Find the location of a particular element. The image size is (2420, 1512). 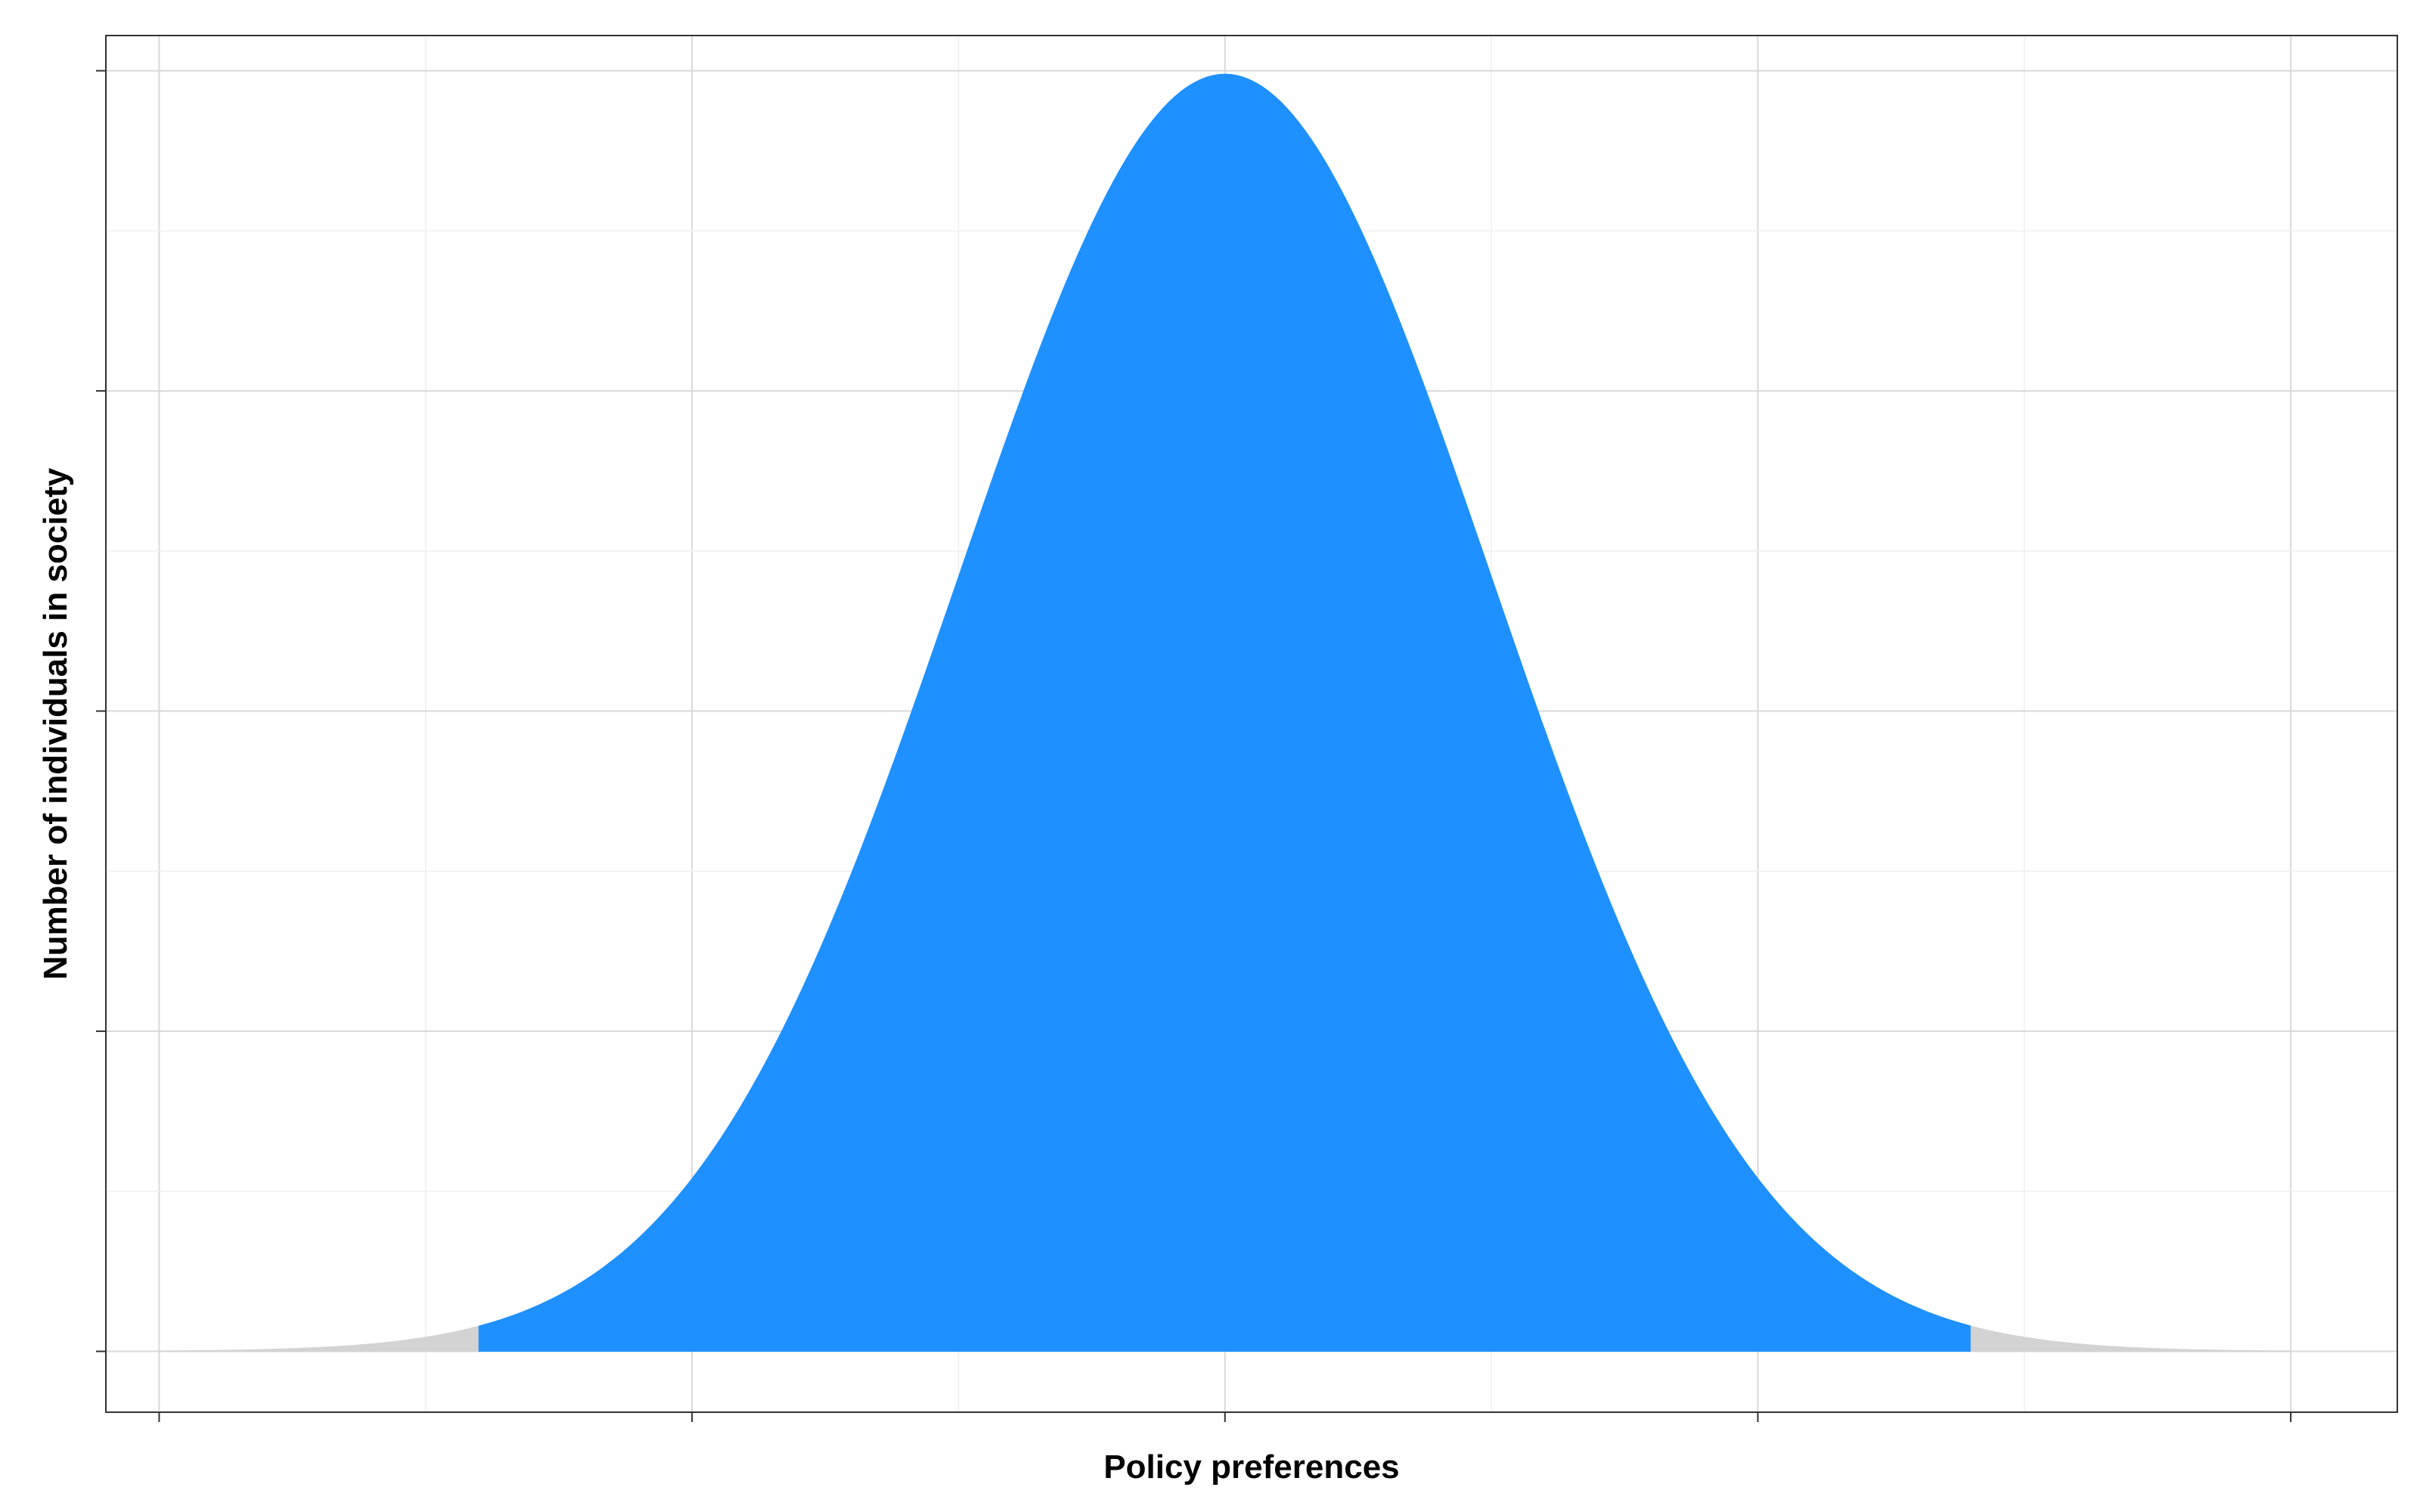

y-axis-title: Number of individuals in society is located at coordinates (55, 724).